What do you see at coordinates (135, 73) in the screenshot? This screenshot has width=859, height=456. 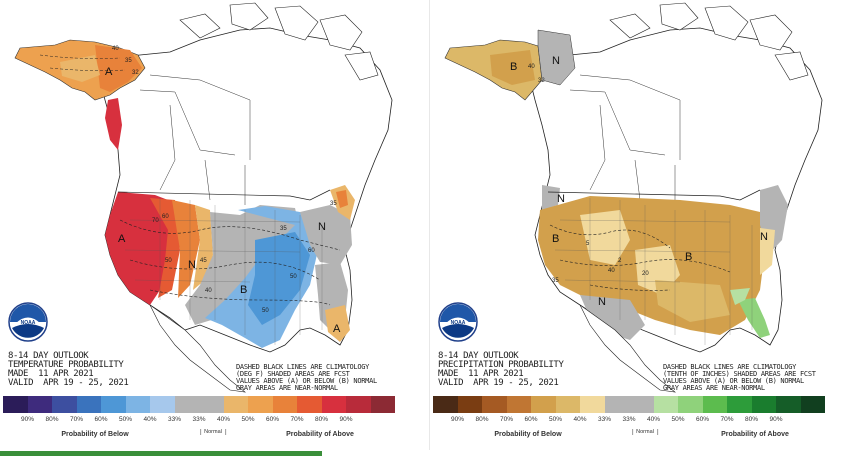 I see `contour-label: 32` at bounding box center [135, 73].